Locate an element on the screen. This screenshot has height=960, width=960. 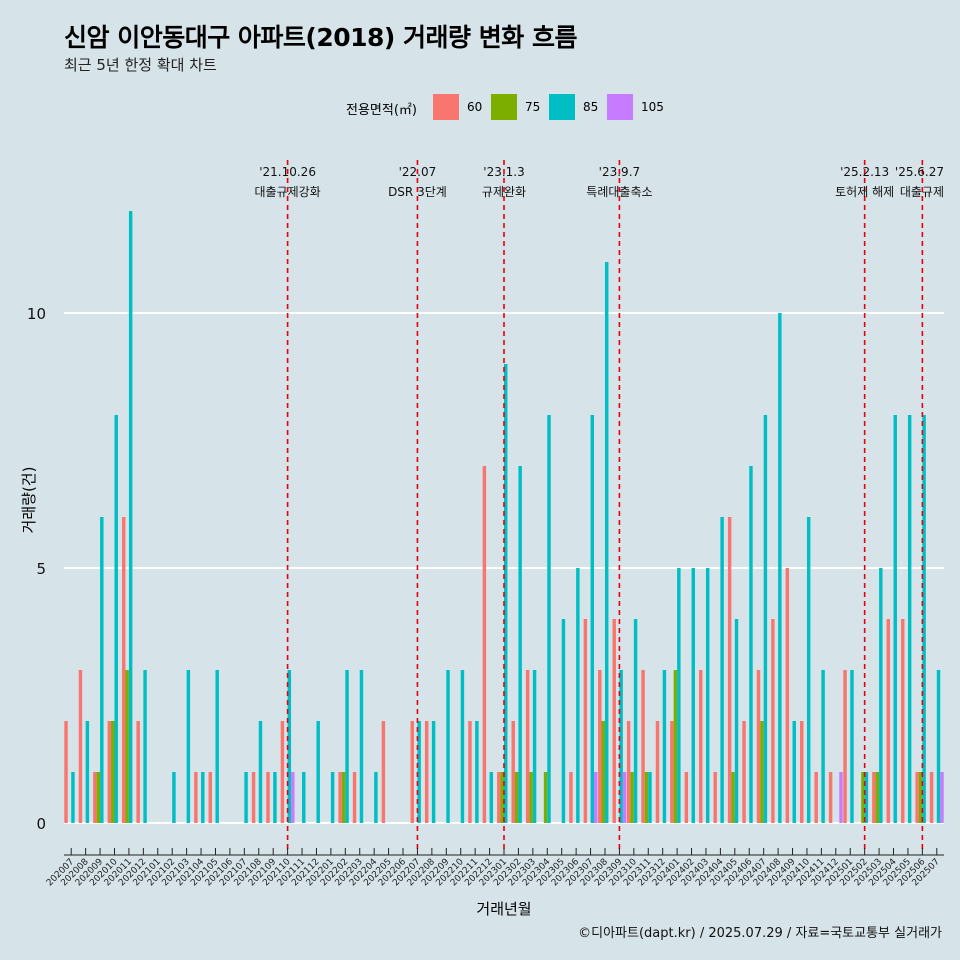
event-date-3: '23.9.7 is located at coordinates (619, 172).